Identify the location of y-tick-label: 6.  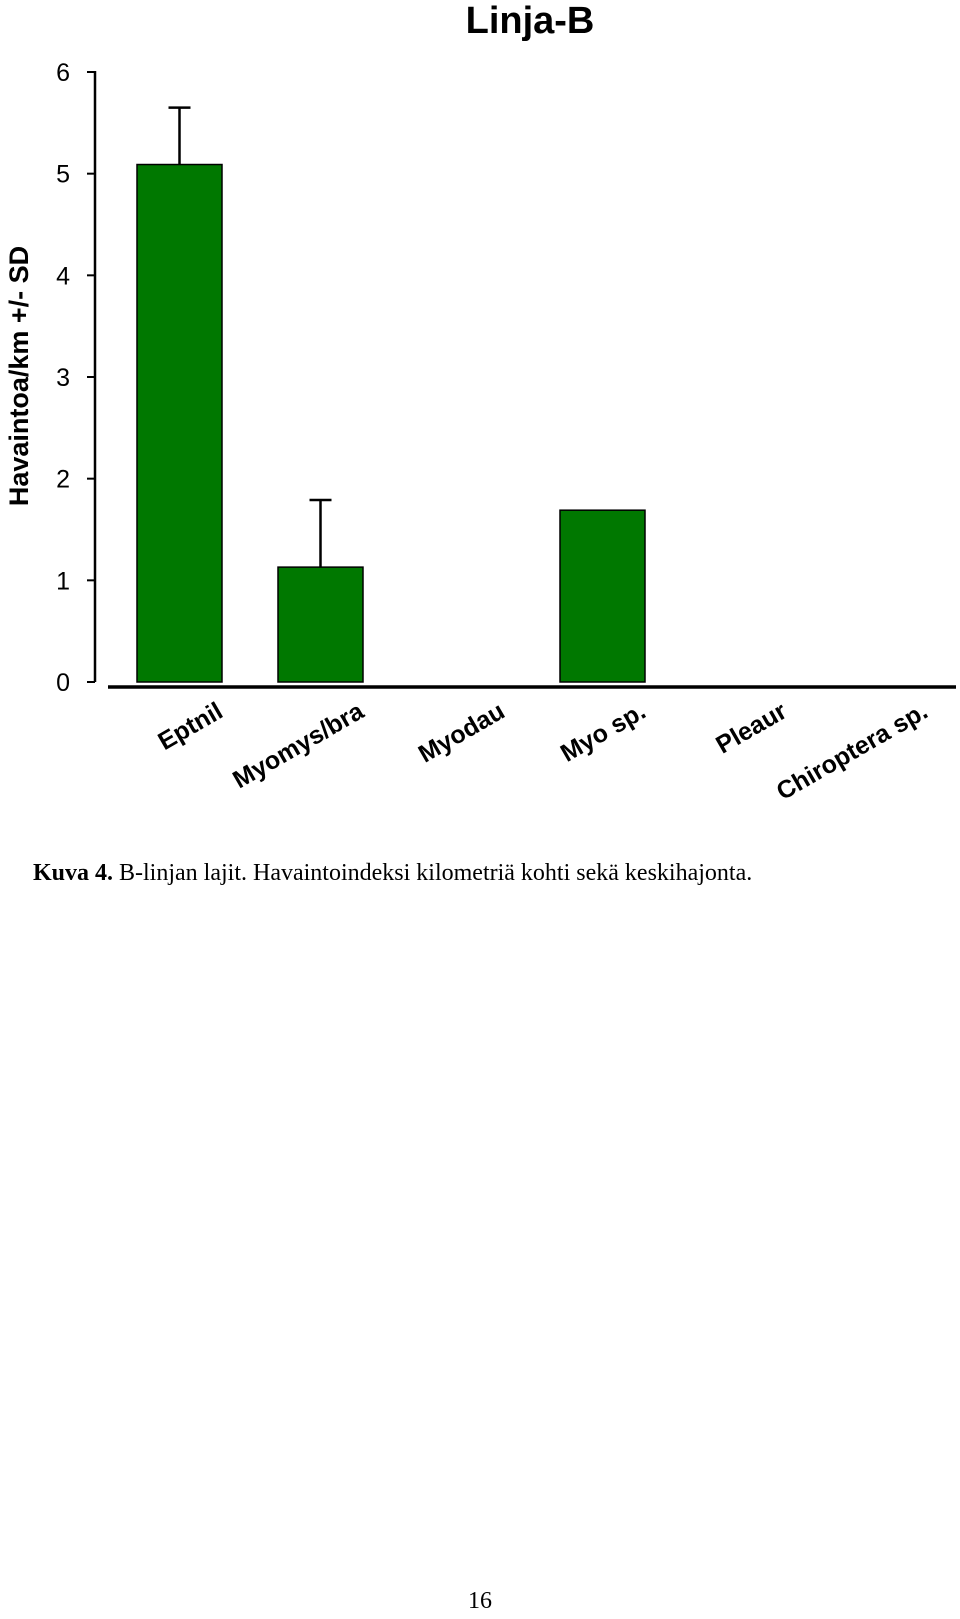
(63, 73).